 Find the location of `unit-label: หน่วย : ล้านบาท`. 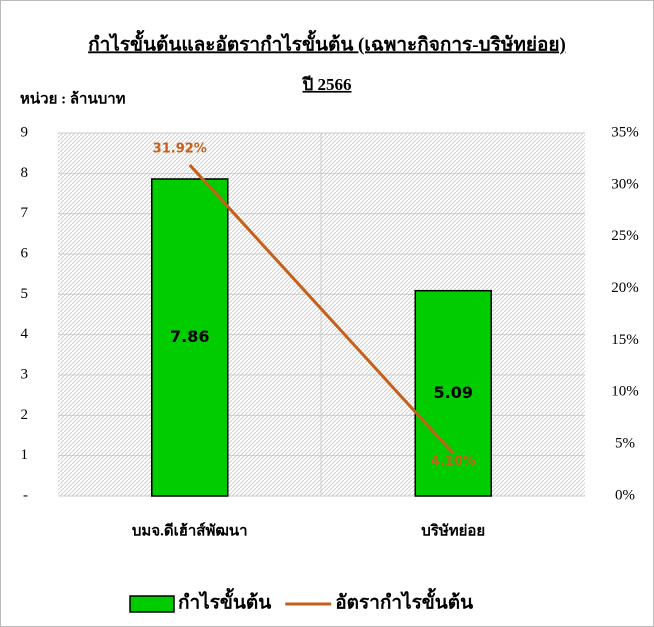

unit-label: หน่วย : ล้านบาท is located at coordinates (73, 98).